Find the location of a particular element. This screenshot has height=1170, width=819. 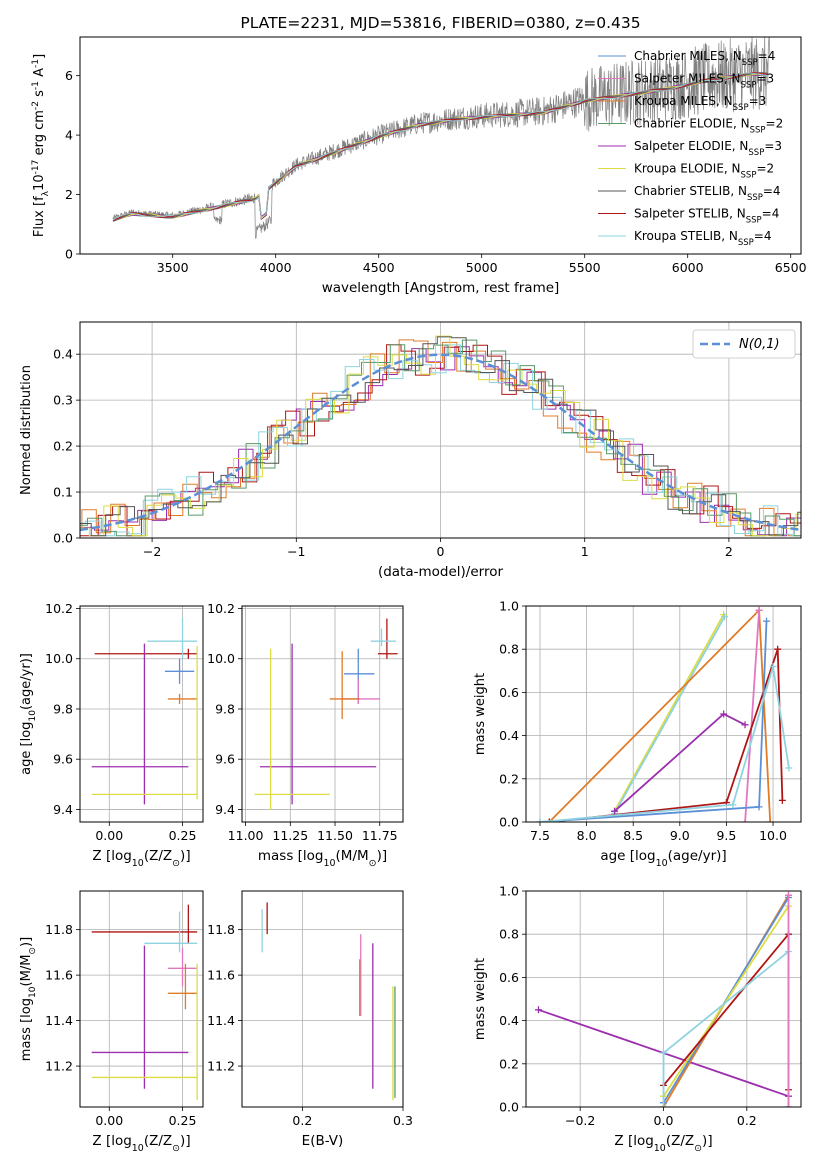

x-tick-label: 11.50 is located at coordinates (335, 835).